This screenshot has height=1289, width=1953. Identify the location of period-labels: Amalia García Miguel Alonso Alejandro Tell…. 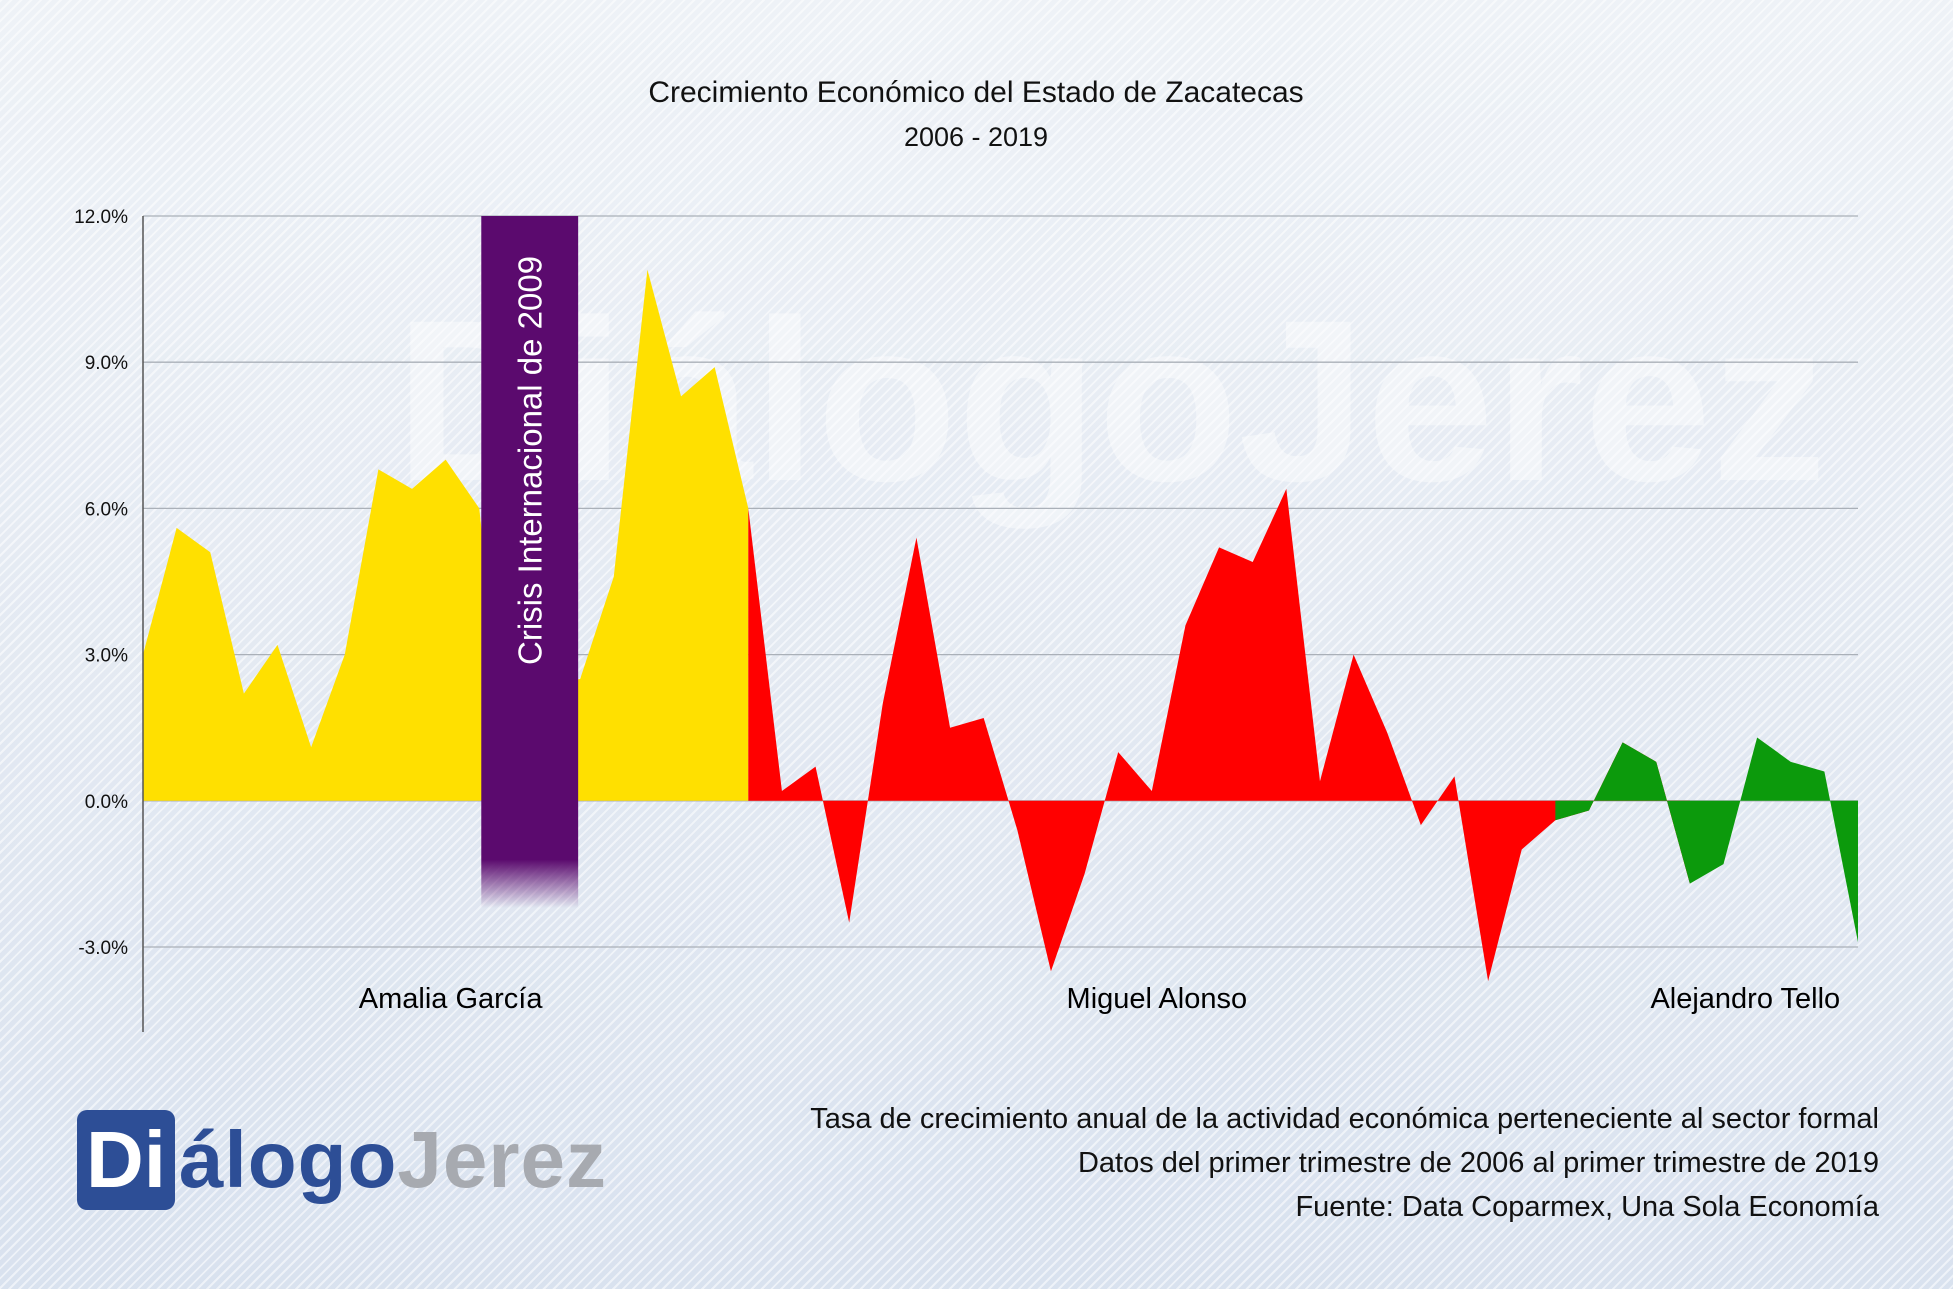
(1099, 999).